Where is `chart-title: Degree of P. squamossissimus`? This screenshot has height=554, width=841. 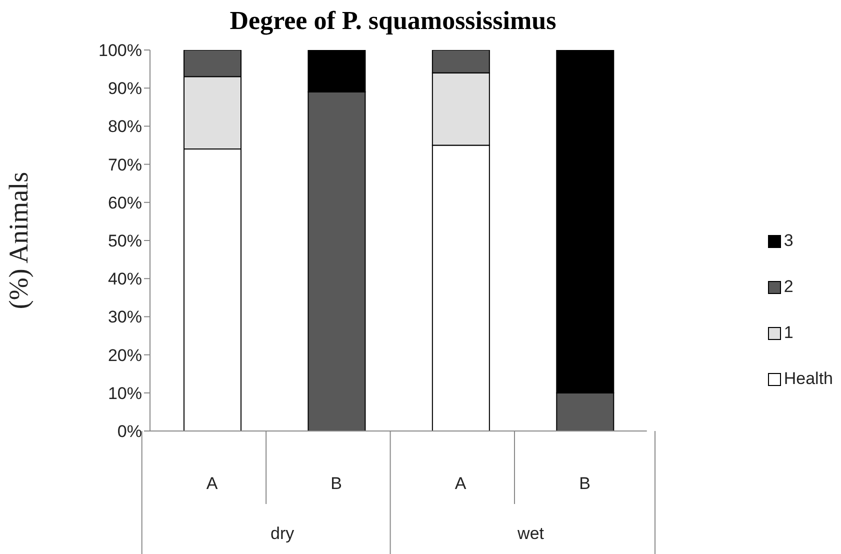
chart-title: Degree of P. squamossissimus is located at coordinates (393, 21).